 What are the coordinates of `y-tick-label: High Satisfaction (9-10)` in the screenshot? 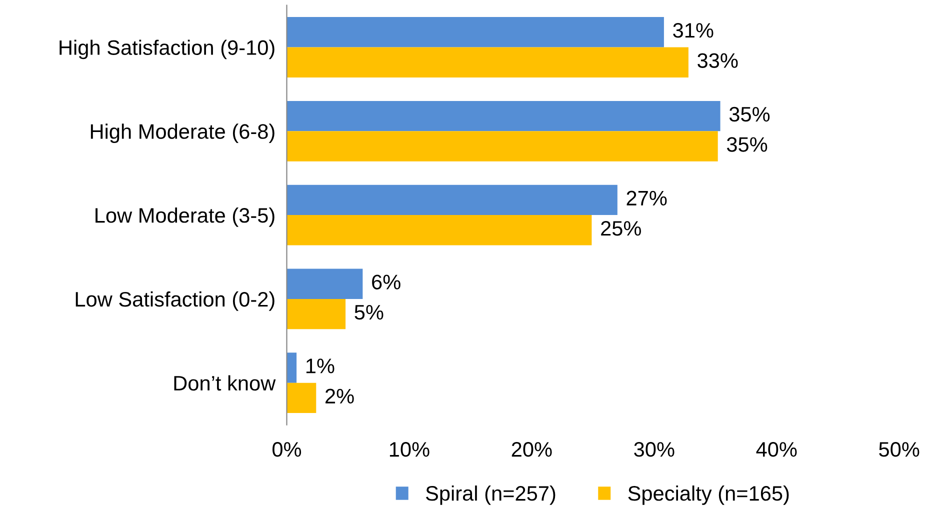 It's located at (167, 50).